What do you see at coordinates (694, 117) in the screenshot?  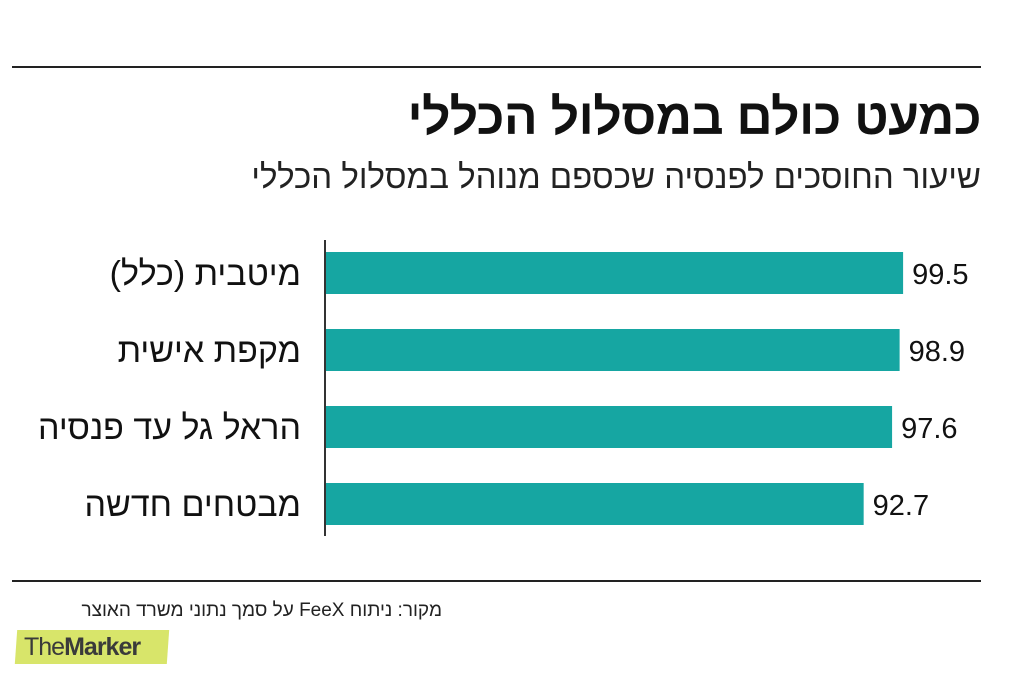 I see `chart-title: כמעט כולם במסלול הכללי` at bounding box center [694, 117].